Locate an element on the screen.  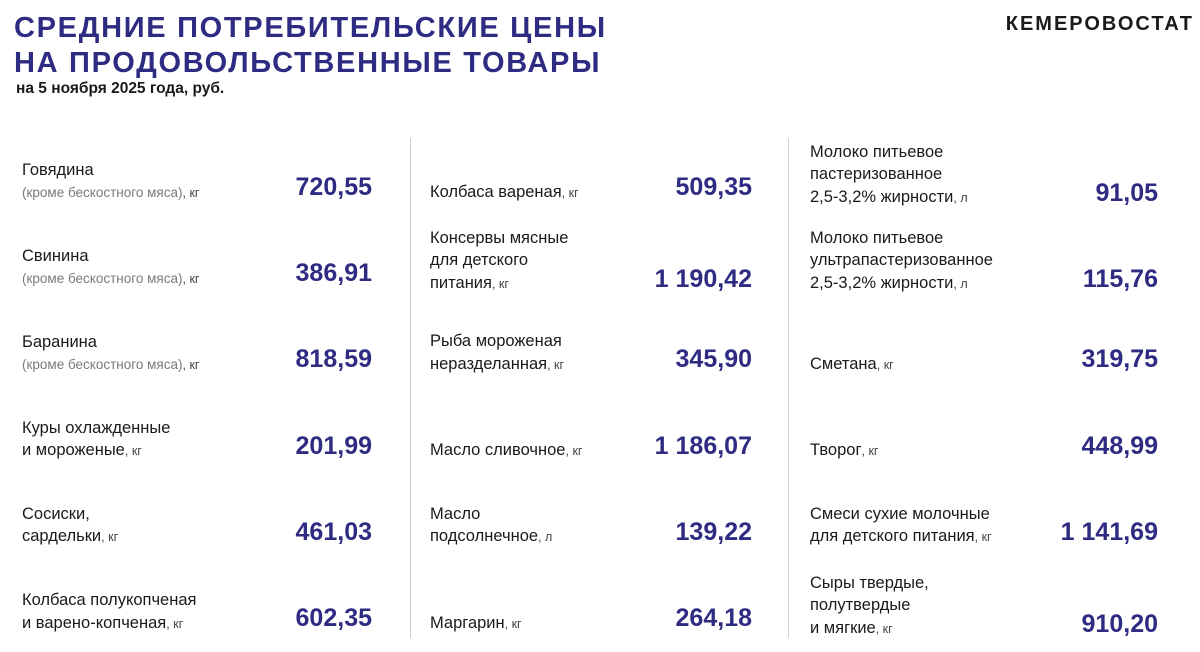
product-name-text: Говядина is located at coordinates (58, 170).